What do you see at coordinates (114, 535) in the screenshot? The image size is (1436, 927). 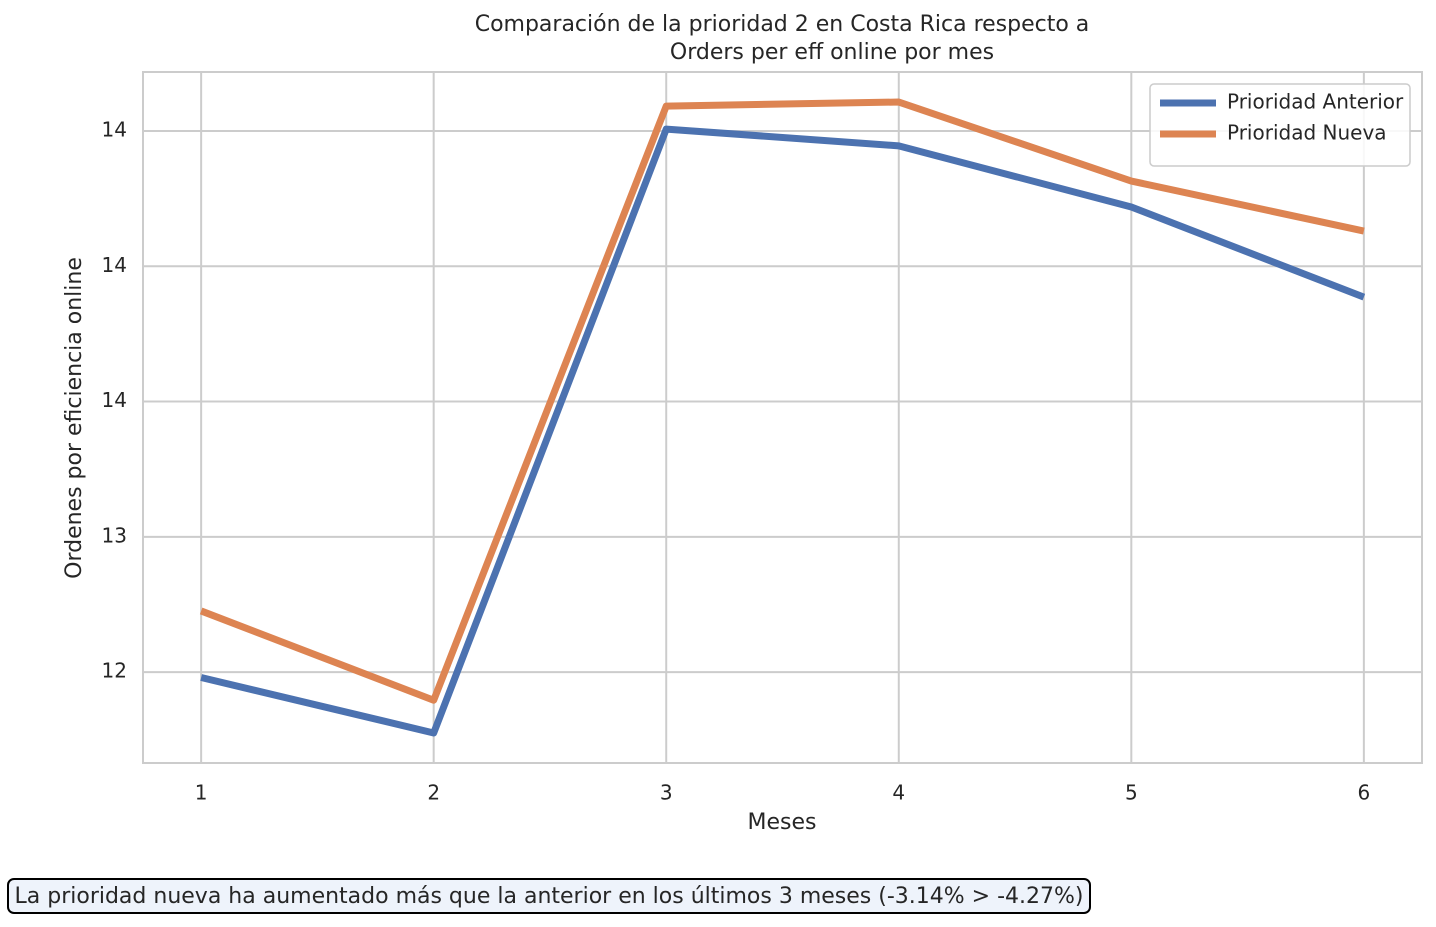 I see `y-tick-label: 13` at bounding box center [114, 535].